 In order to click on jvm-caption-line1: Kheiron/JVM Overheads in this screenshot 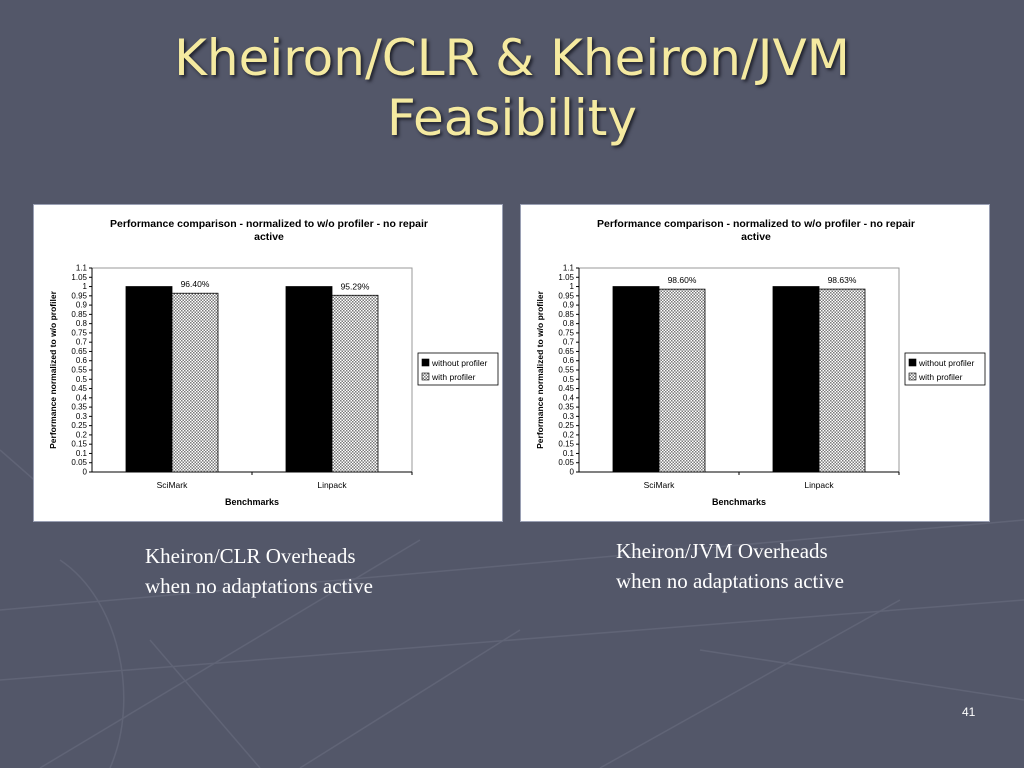, I will do `click(722, 551)`.